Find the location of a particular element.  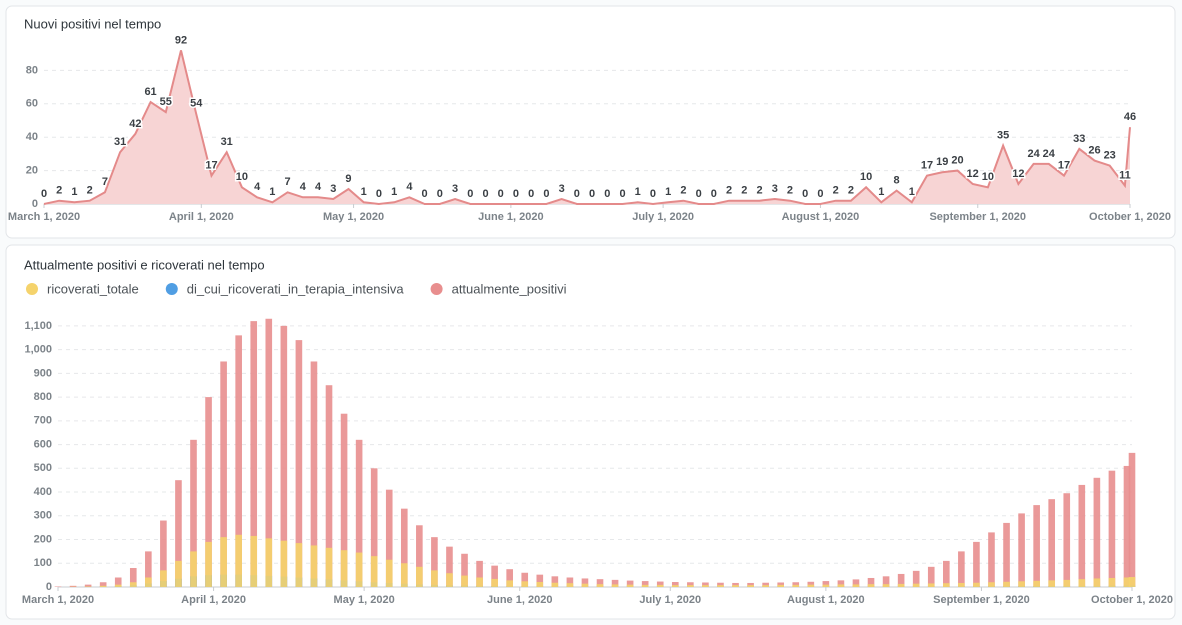

x-tick-label: October 1, 2020 is located at coordinates (1130, 217).